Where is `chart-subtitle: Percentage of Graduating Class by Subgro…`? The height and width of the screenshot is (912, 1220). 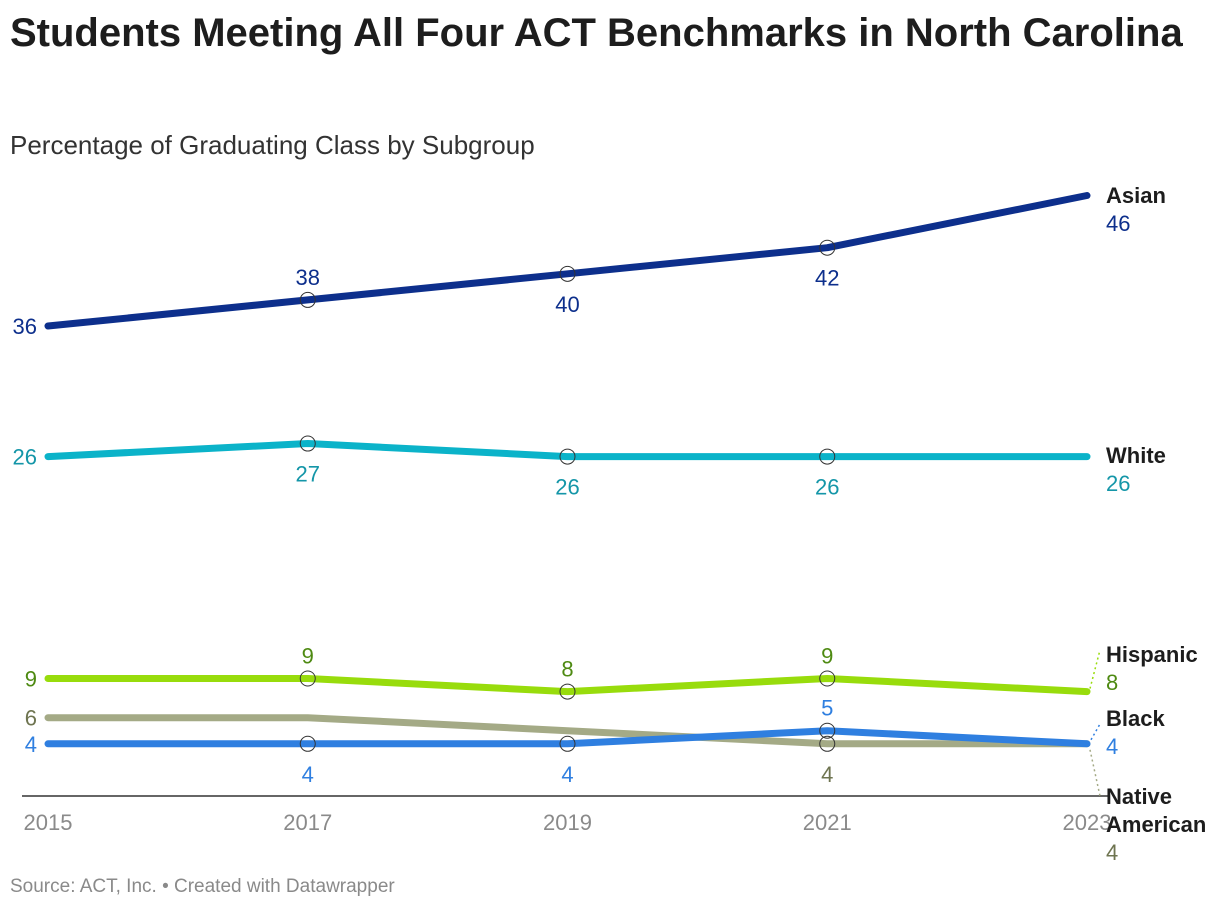
chart-subtitle: Percentage of Graduating Class by Subgro… is located at coordinates (272, 145).